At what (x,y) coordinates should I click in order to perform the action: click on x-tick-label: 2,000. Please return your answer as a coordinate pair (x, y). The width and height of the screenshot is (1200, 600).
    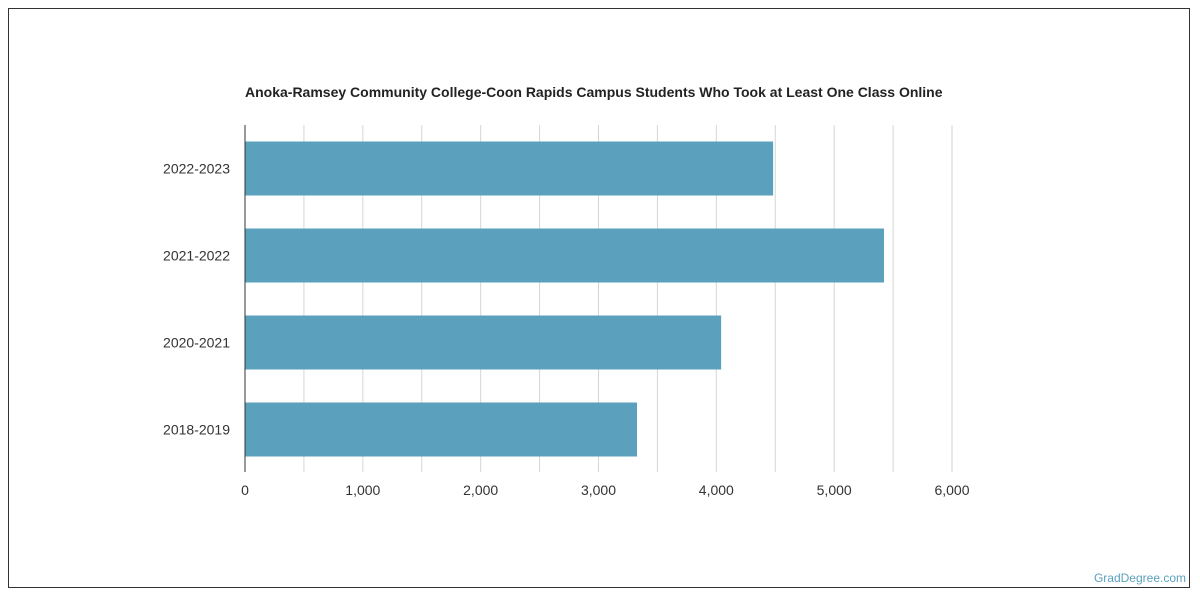
    Looking at the image, I should click on (480, 490).